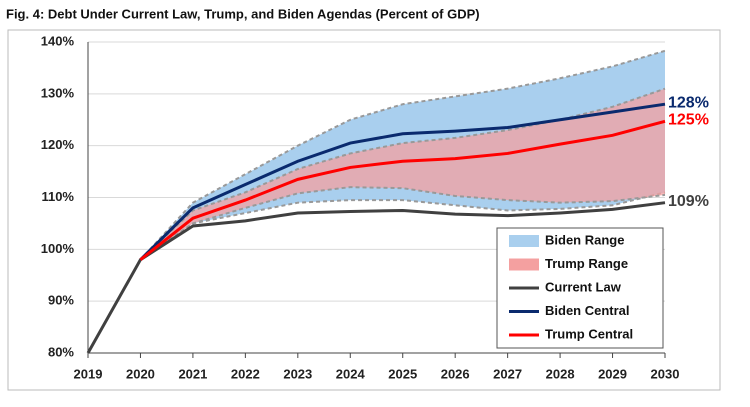 This screenshot has width=750, height=407. Describe the element at coordinates (455, 373) in the screenshot. I see `x-tick-label: 2026` at that location.